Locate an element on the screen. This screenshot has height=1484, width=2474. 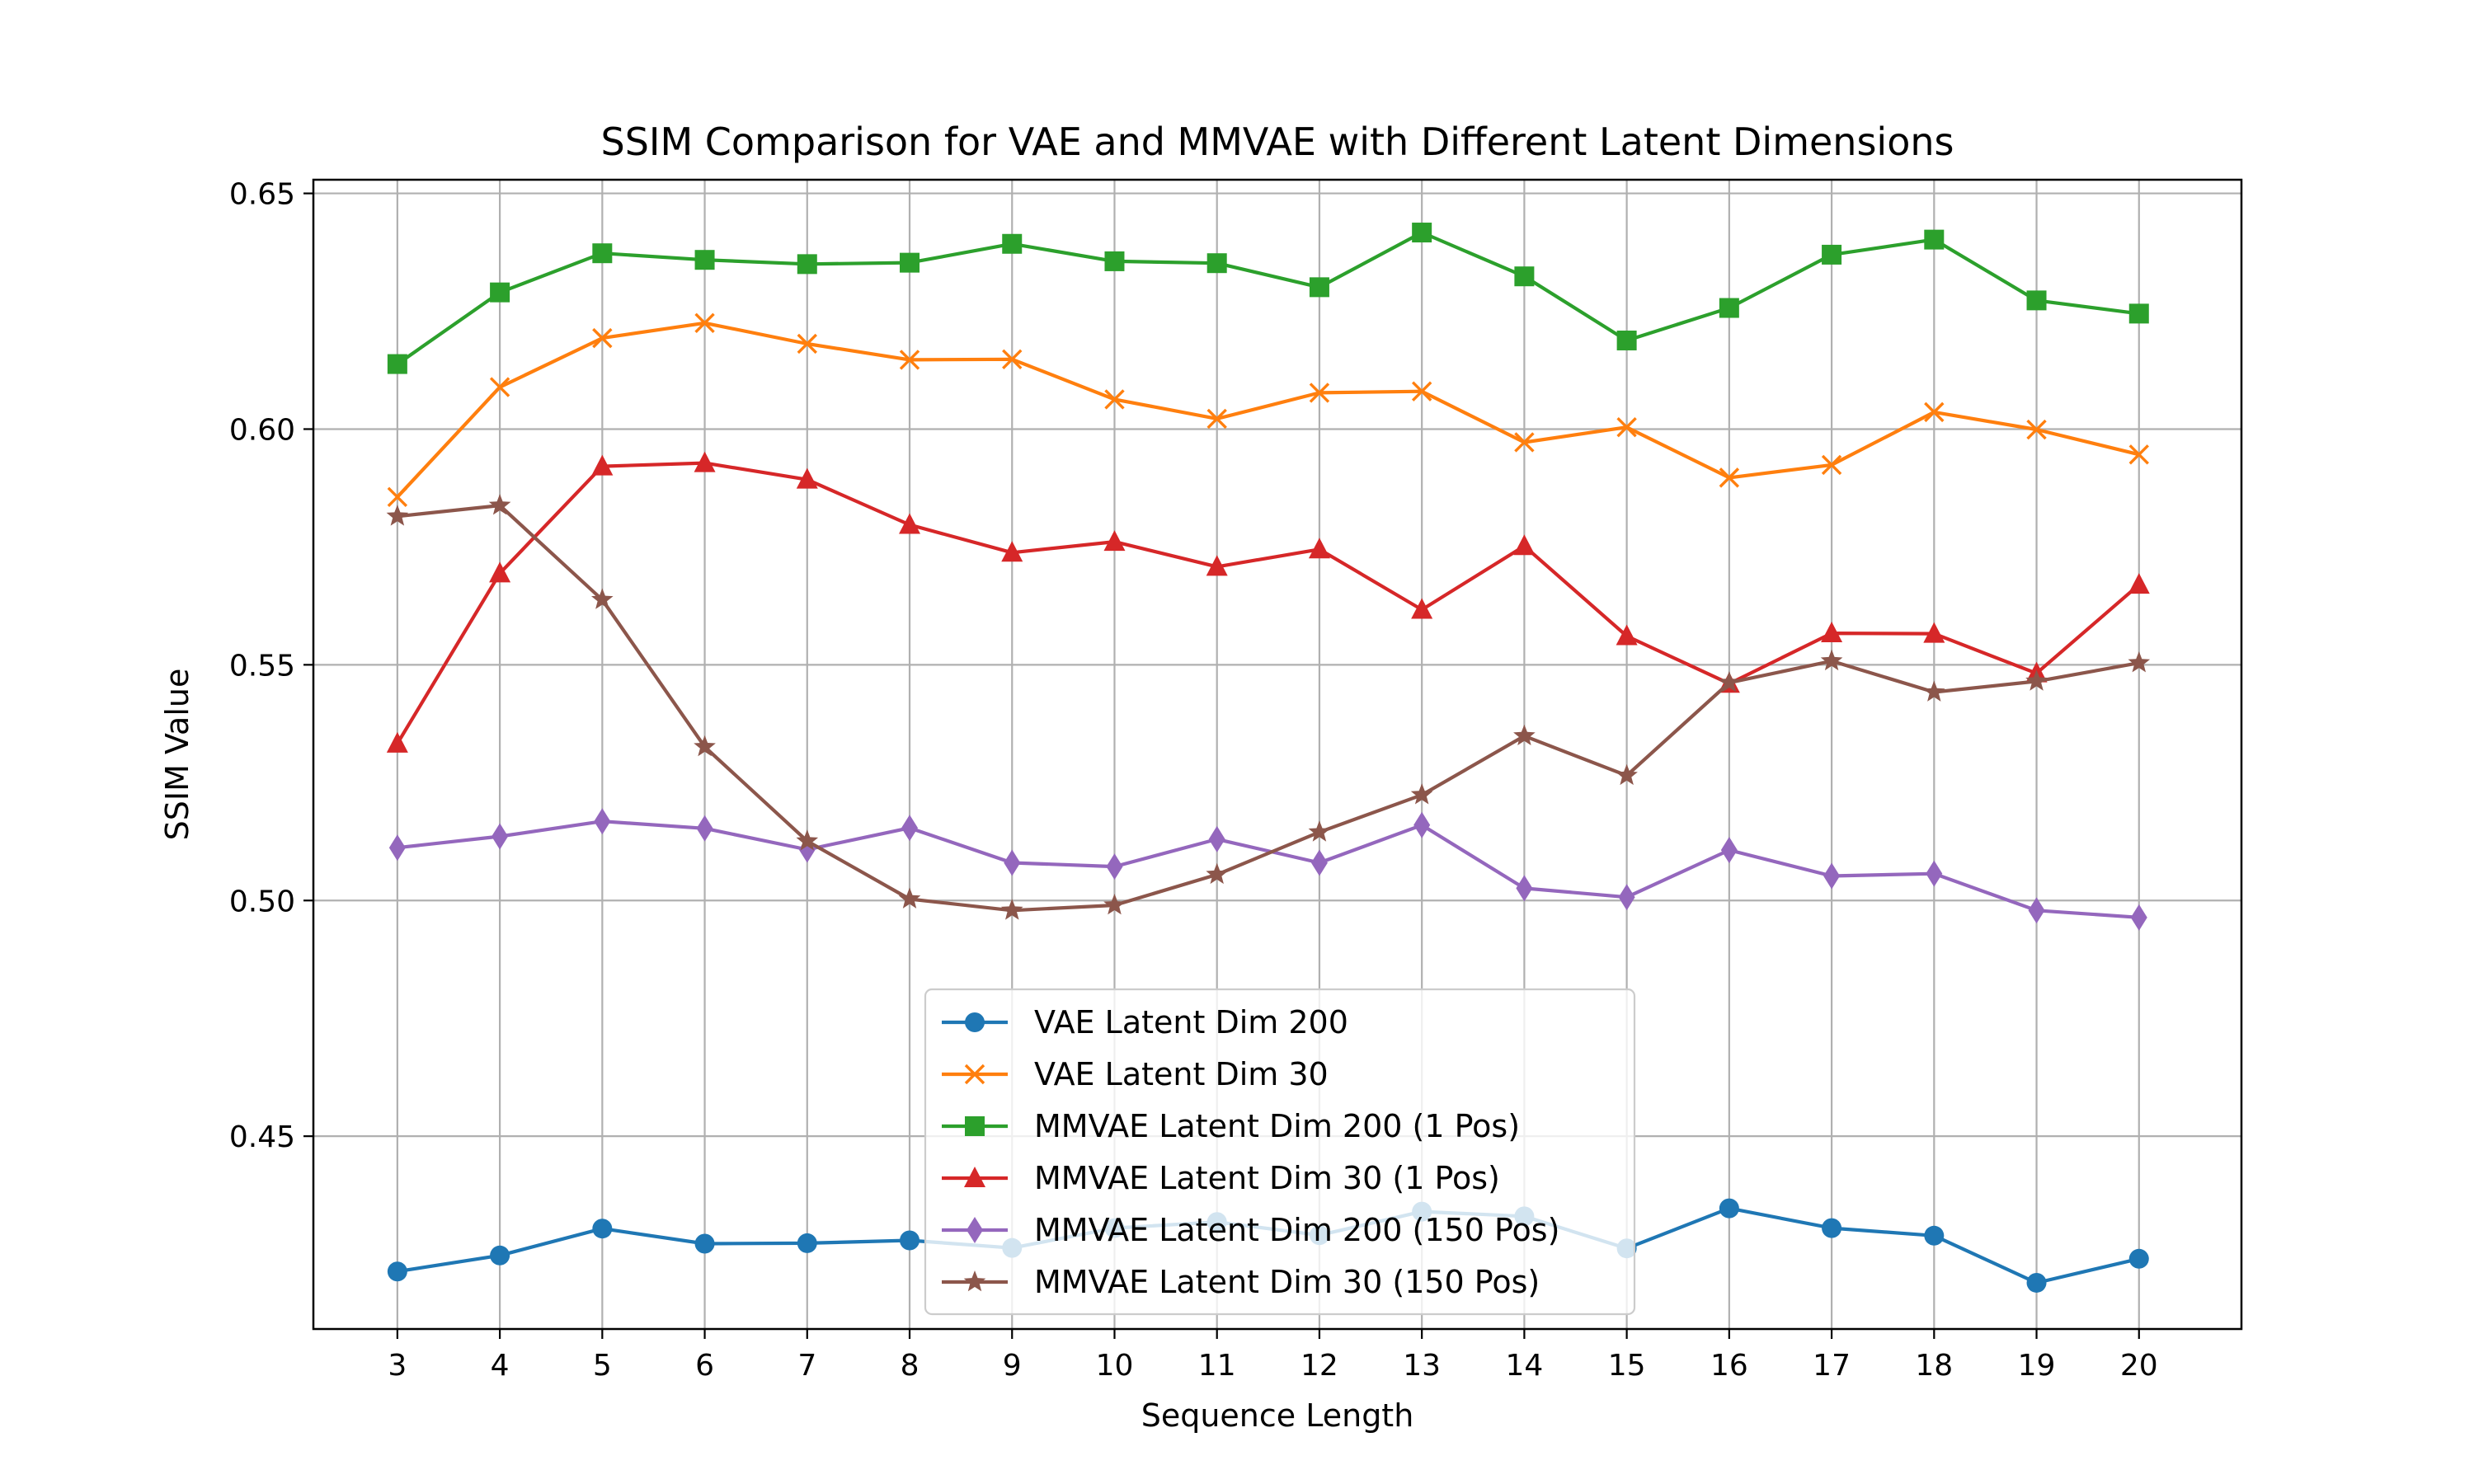
x-tick-label: 7 is located at coordinates (806, 1366).